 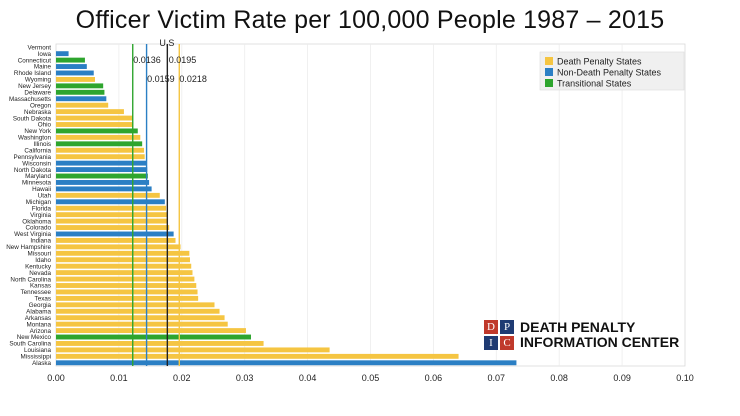 I want to click on reference-line-label: U.S, so click(x=166, y=43).